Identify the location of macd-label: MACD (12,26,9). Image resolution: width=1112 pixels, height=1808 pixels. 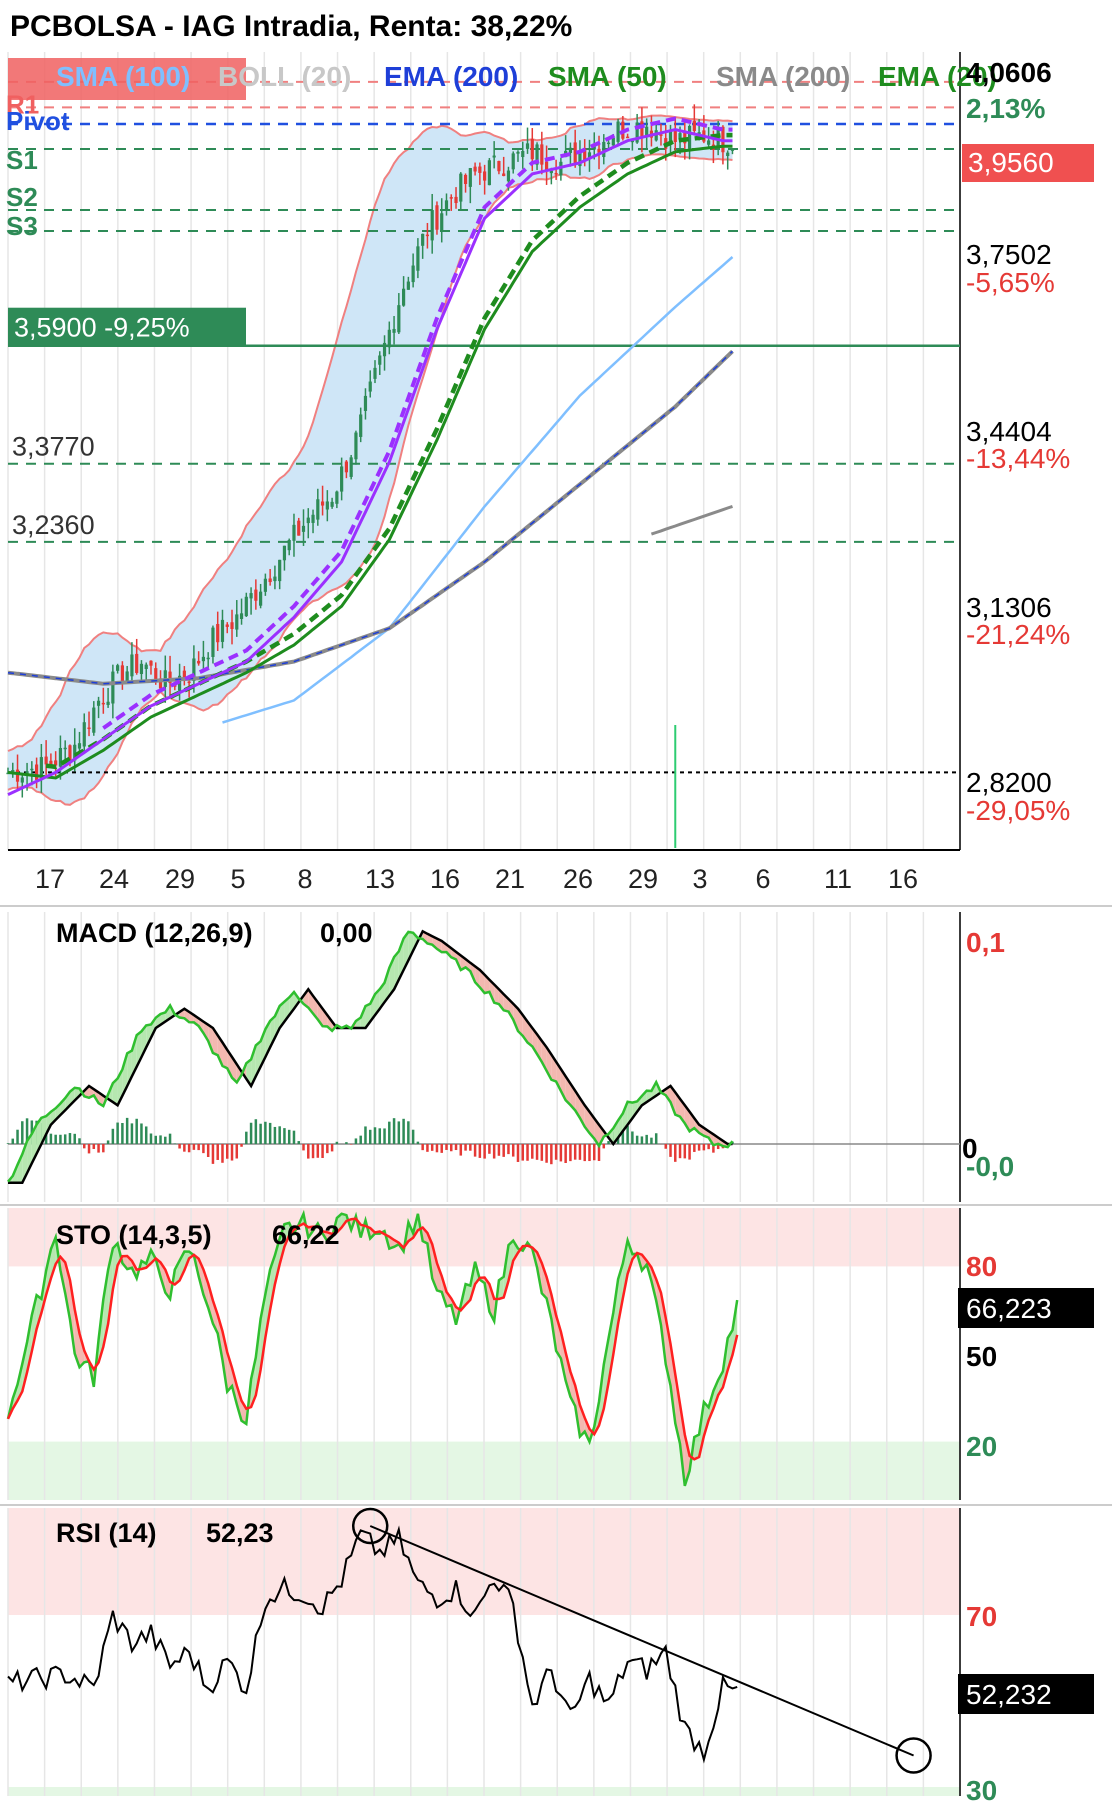
(154, 933).